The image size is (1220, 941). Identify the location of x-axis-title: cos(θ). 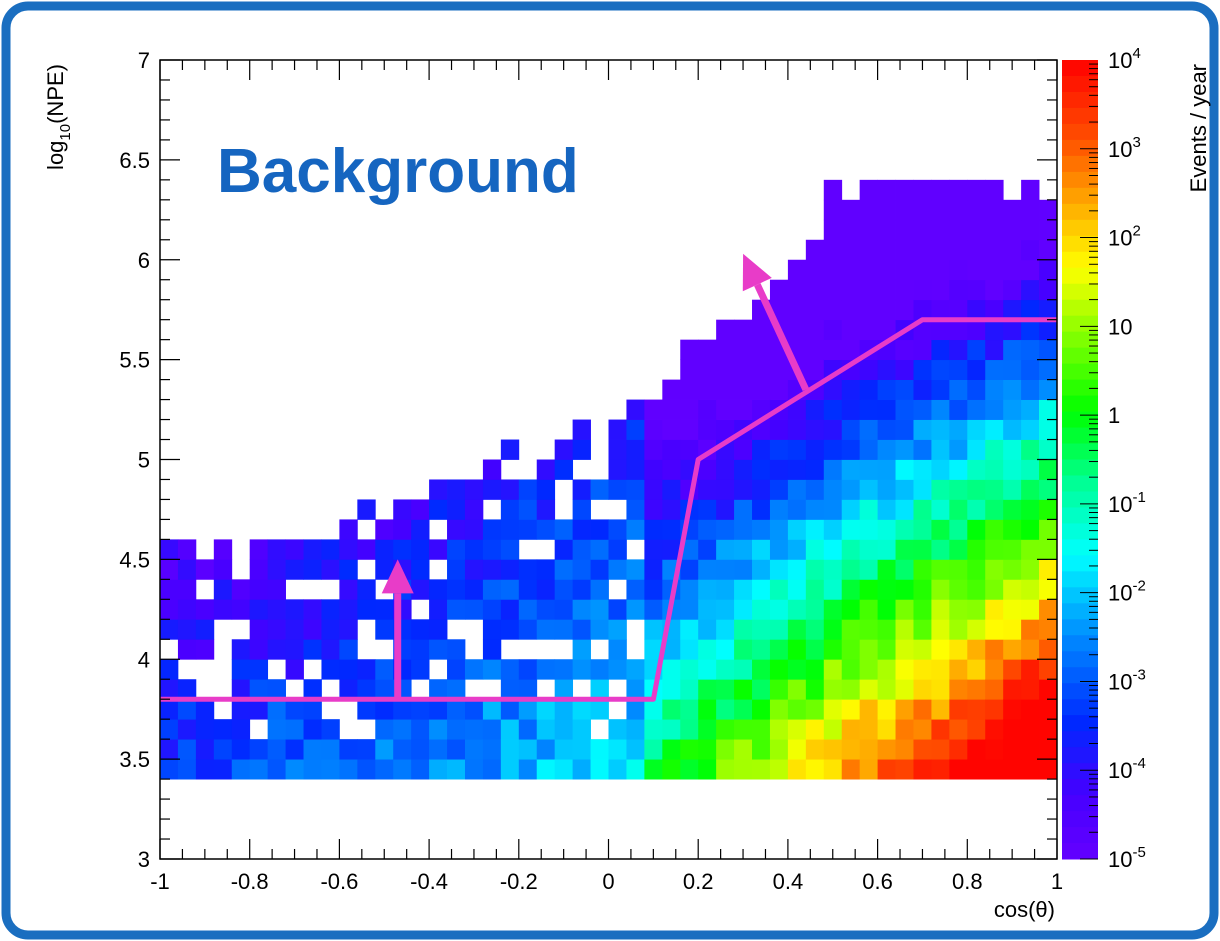
(1024, 909).